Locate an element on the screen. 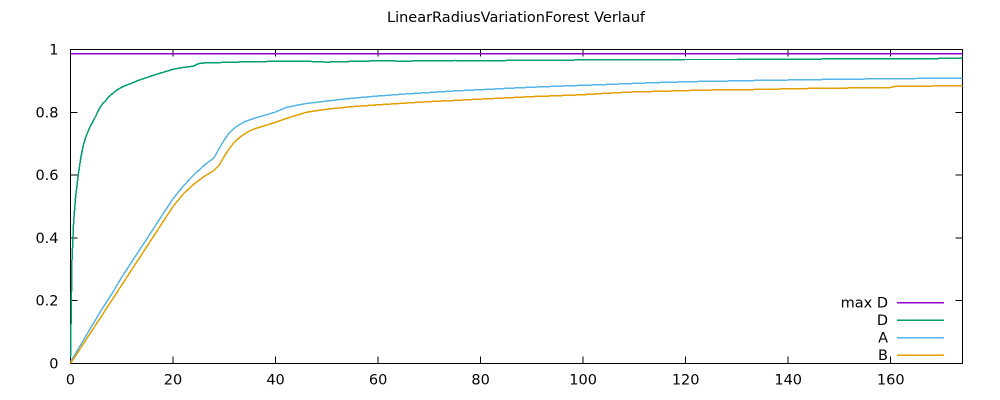 The width and height of the screenshot is (1000, 400). y-tick-label: 1 is located at coordinates (53, 51).